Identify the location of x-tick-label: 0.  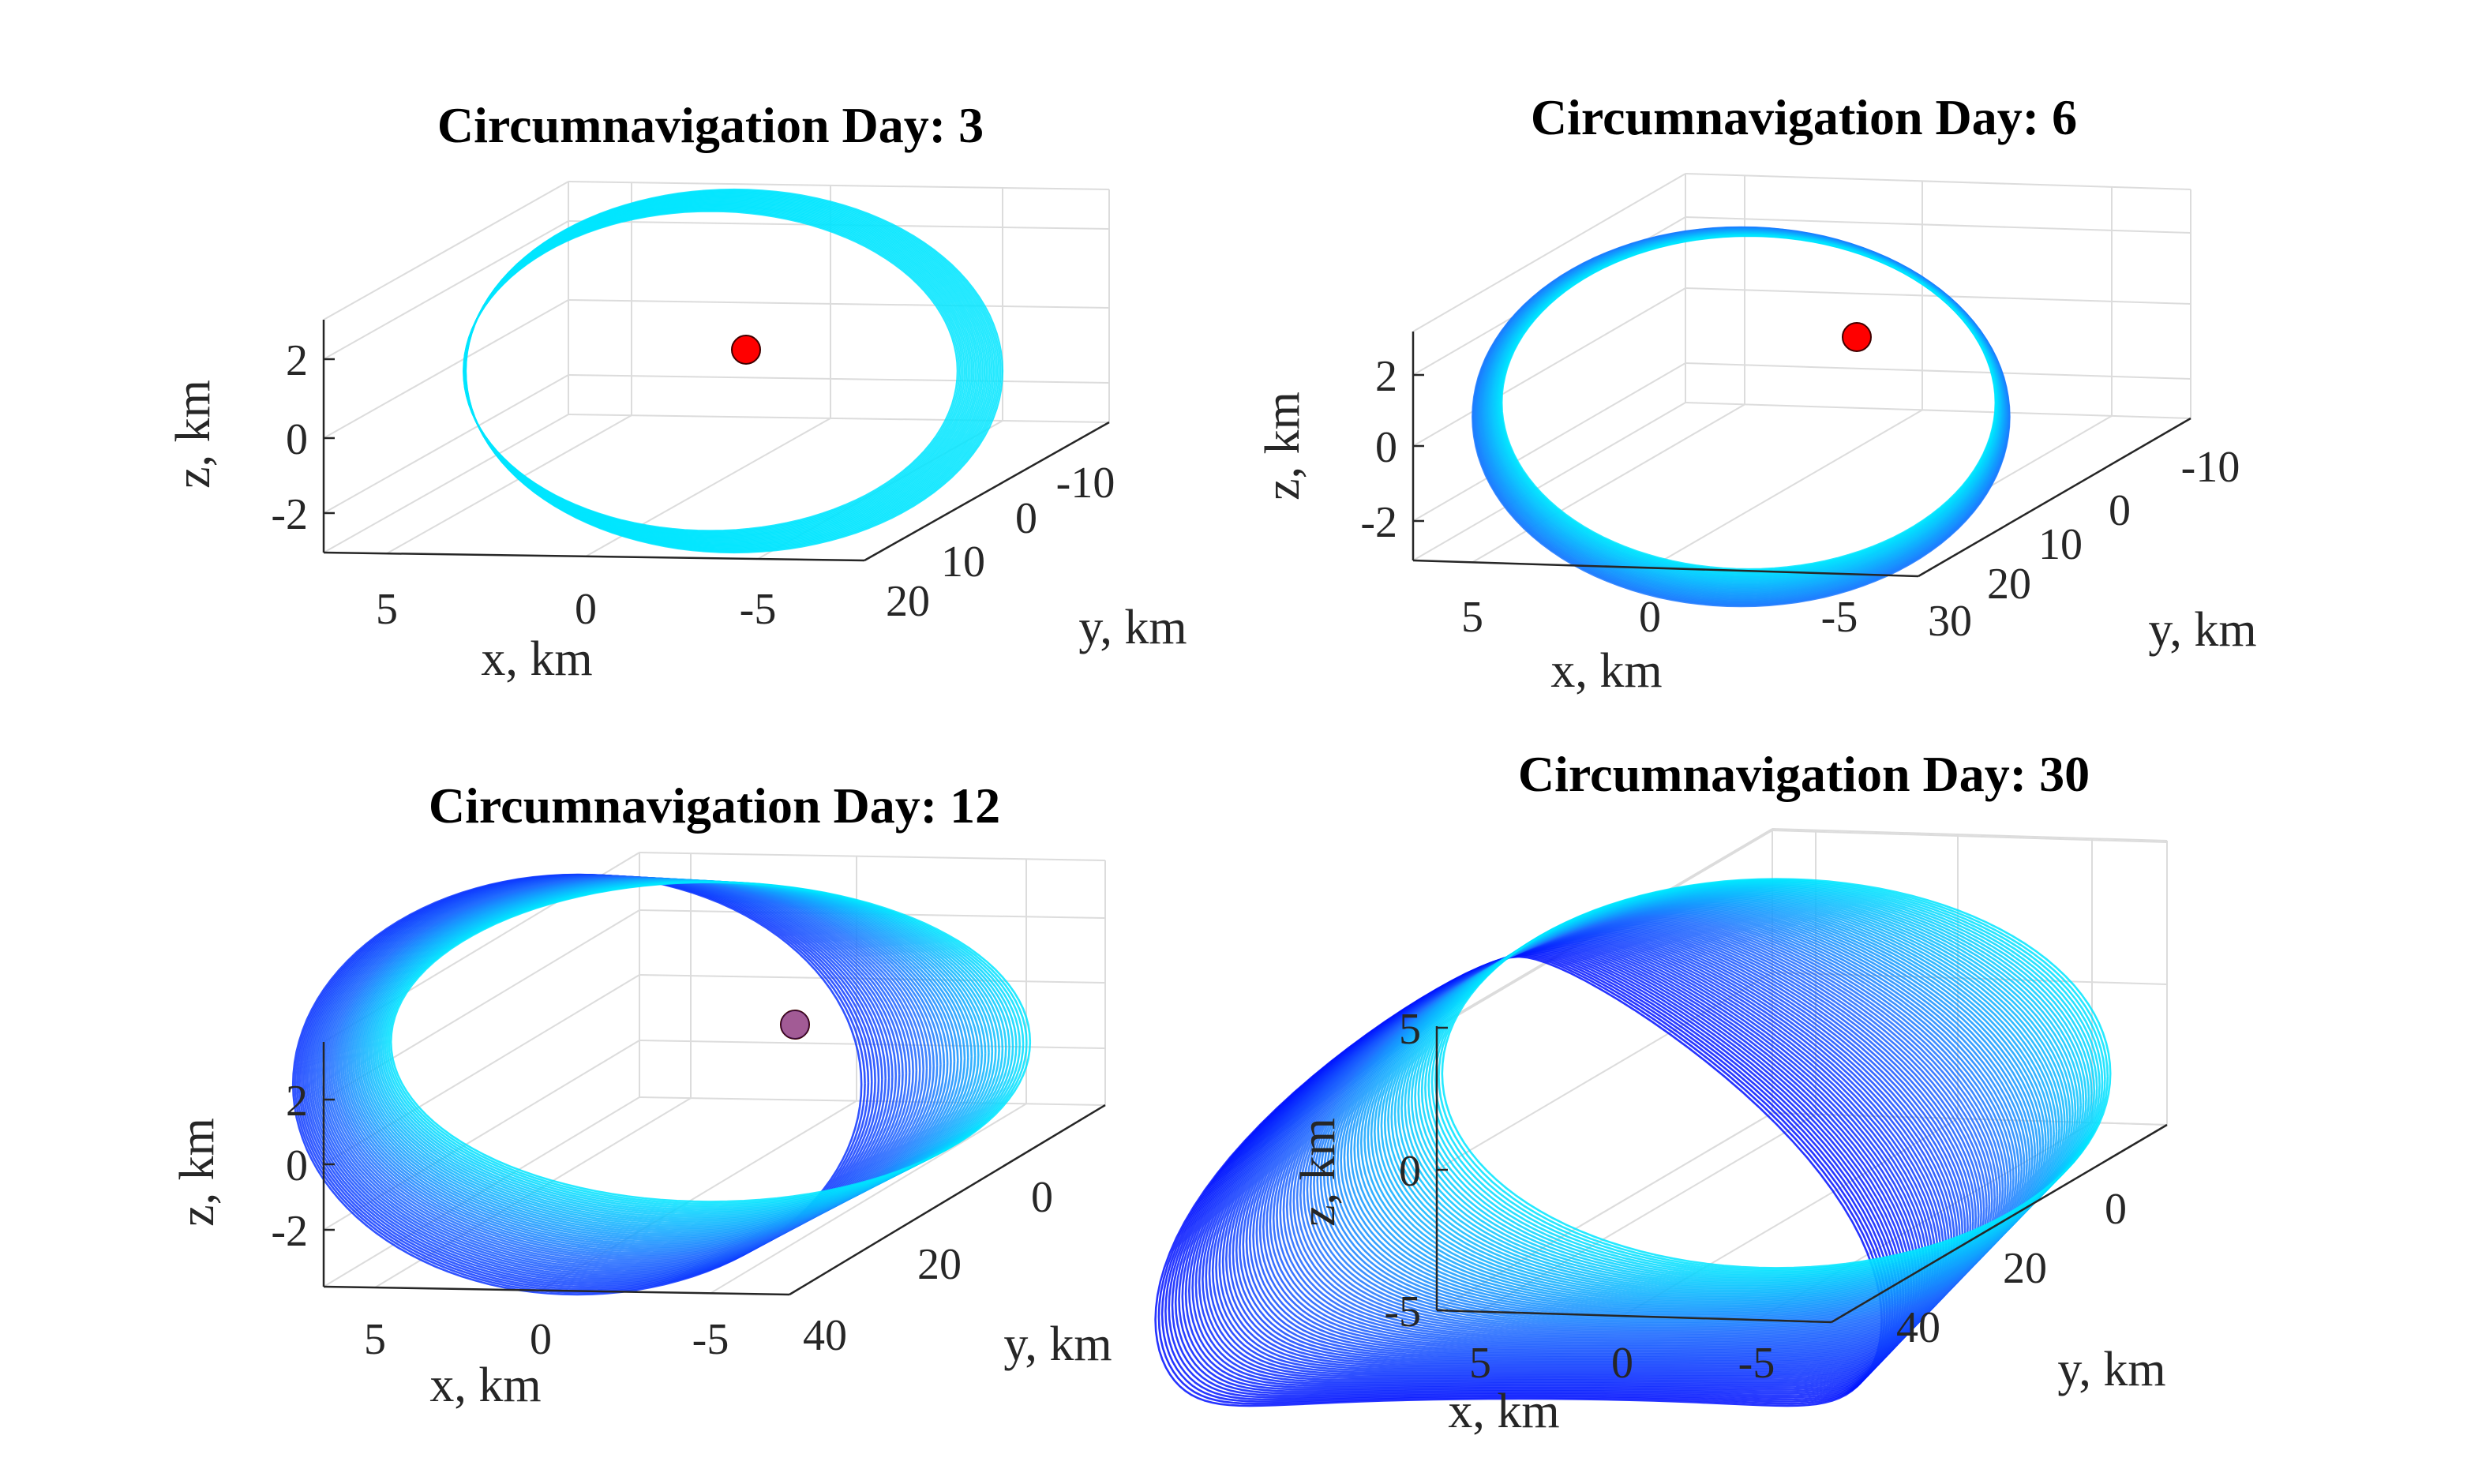
(541, 1339).